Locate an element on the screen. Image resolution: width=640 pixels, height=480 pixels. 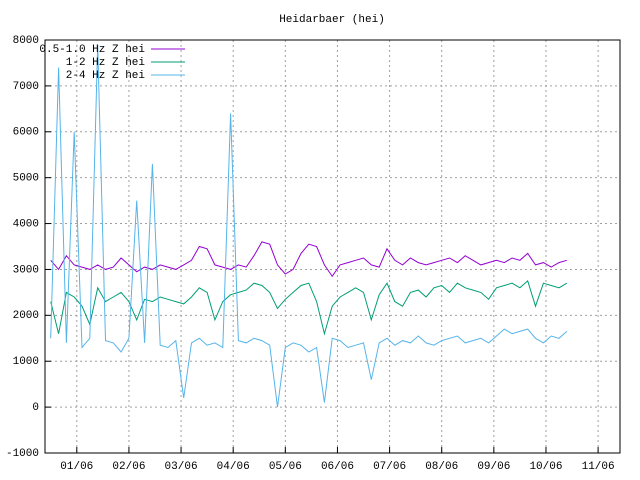
y-tick-label: 8000 is located at coordinates (26, 41).